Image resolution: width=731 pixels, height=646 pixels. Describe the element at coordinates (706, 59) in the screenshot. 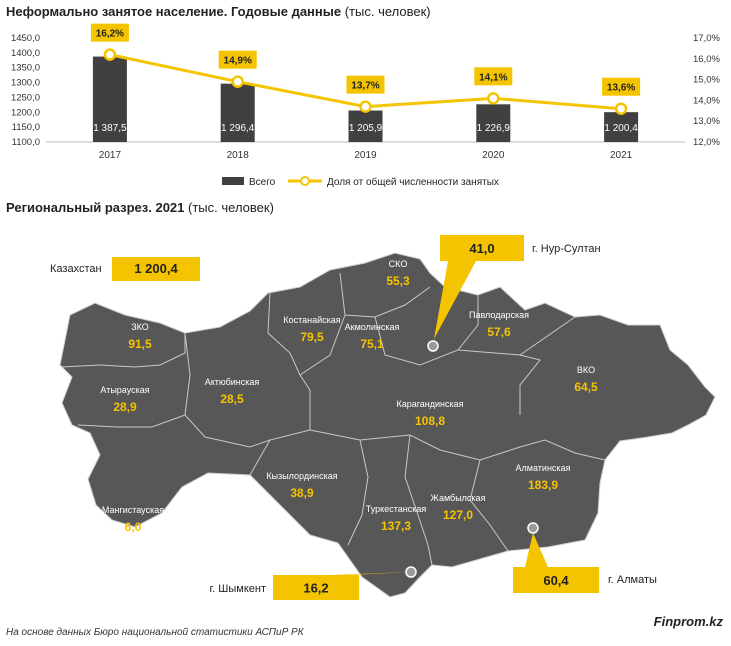

I see `y-right-tick-label: 16,0%` at that location.